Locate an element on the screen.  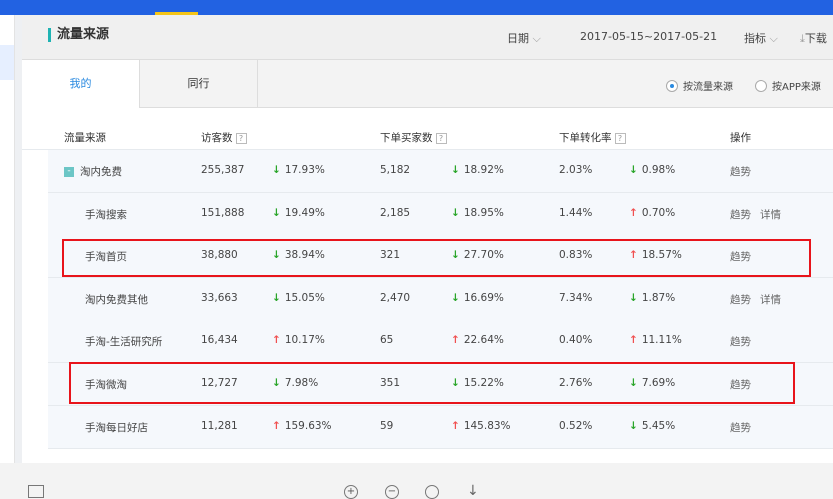
layout-icon is located at coordinates (36, 491).